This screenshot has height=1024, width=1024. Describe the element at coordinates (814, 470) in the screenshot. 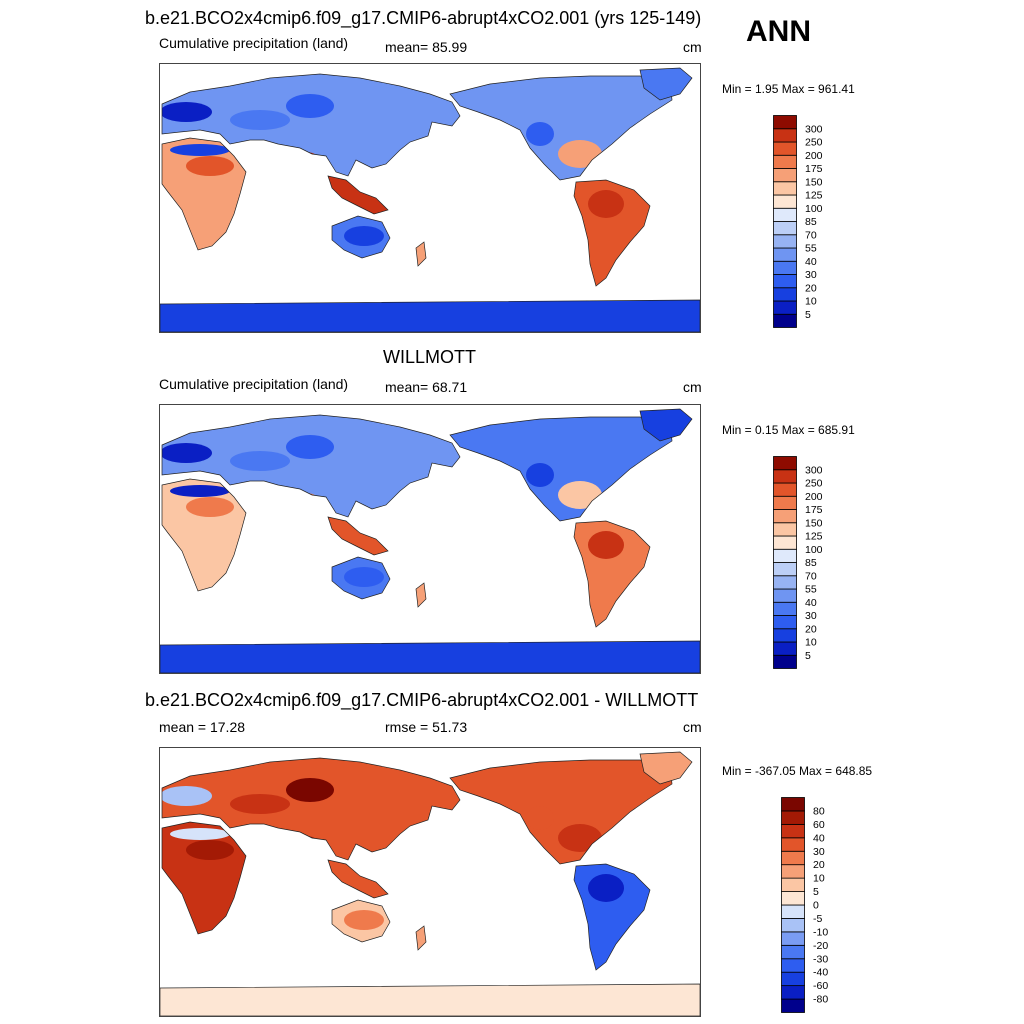

I see `colorbar-tick-label: 300` at that location.